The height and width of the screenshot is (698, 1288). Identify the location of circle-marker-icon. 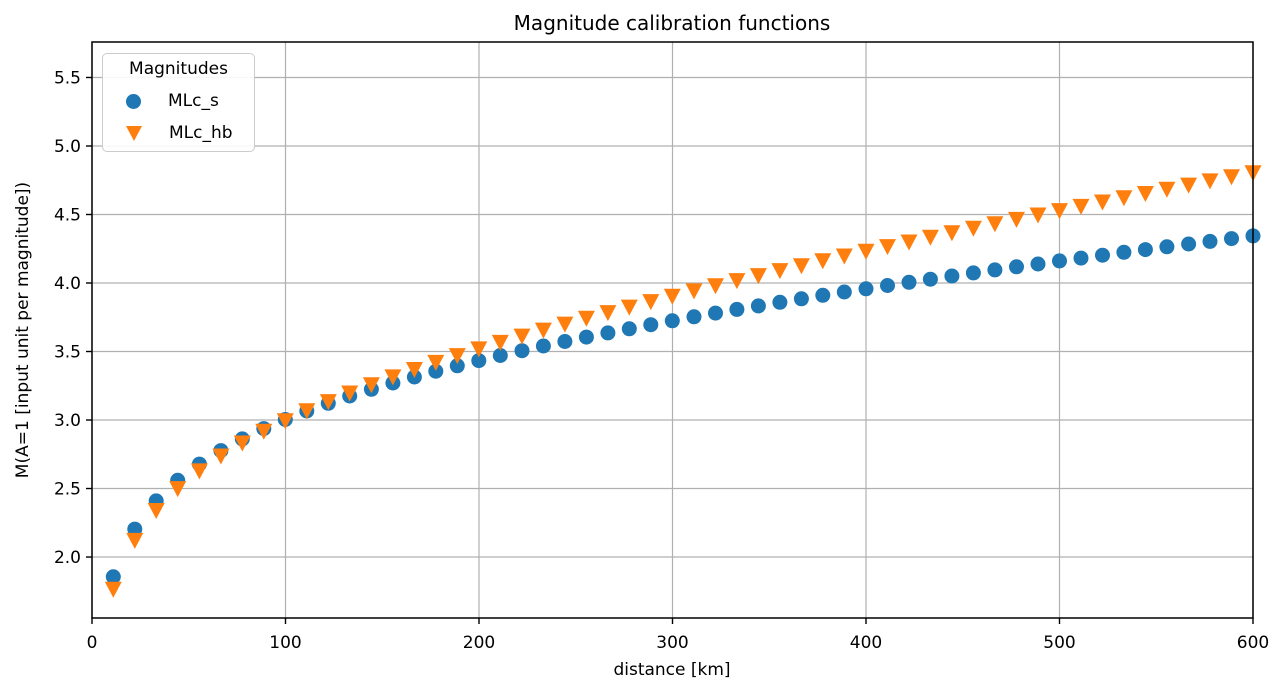
(133, 101).